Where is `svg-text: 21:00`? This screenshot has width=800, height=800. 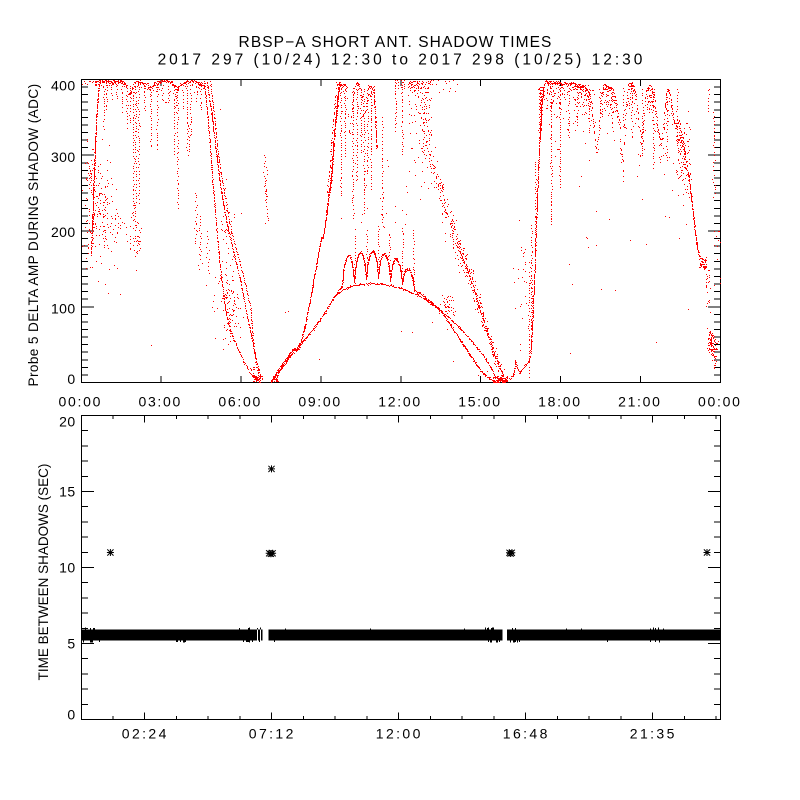
svg-text: 21:00 is located at coordinates (640, 401).